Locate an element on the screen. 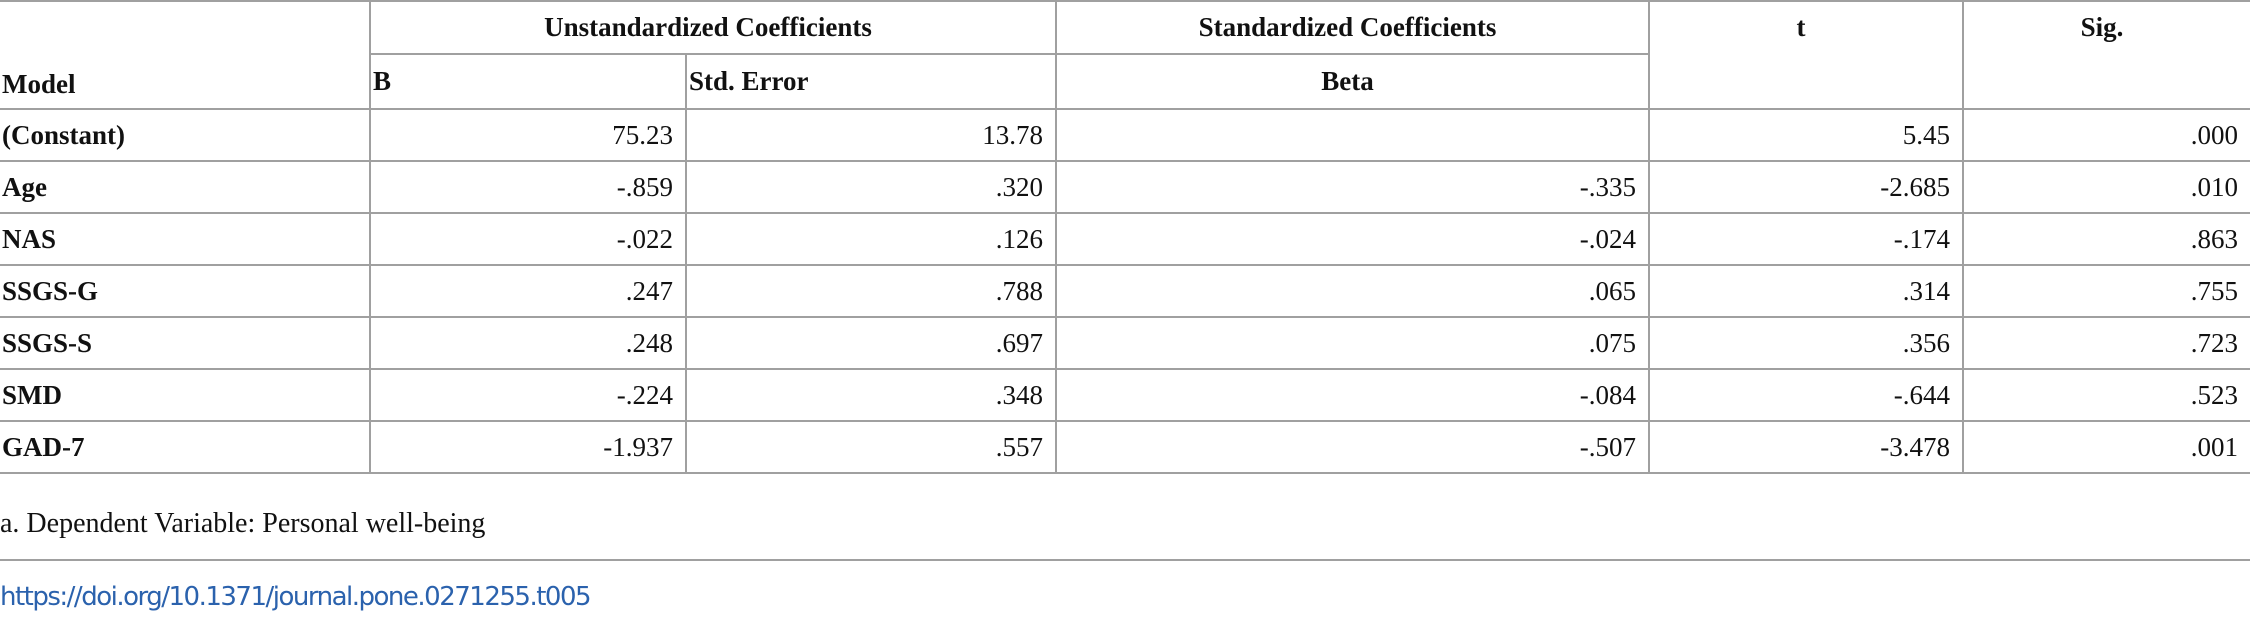 This screenshot has width=2250, height=619. cell: -.224 is located at coordinates (528, 395).